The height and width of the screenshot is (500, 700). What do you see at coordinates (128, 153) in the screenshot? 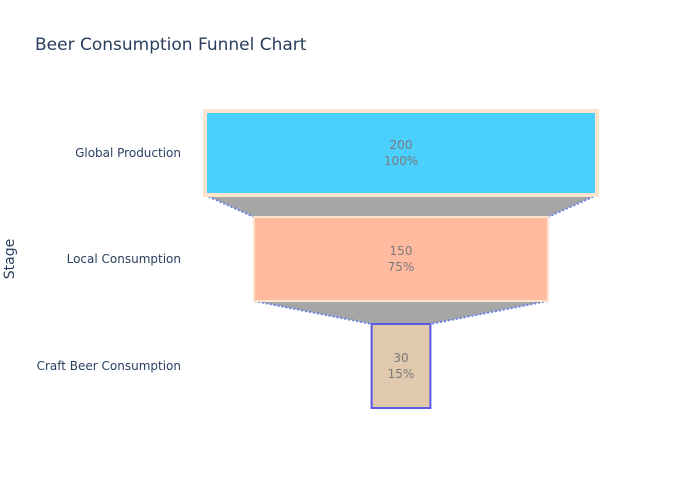
I see `y-tick-label: Global Production` at bounding box center [128, 153].